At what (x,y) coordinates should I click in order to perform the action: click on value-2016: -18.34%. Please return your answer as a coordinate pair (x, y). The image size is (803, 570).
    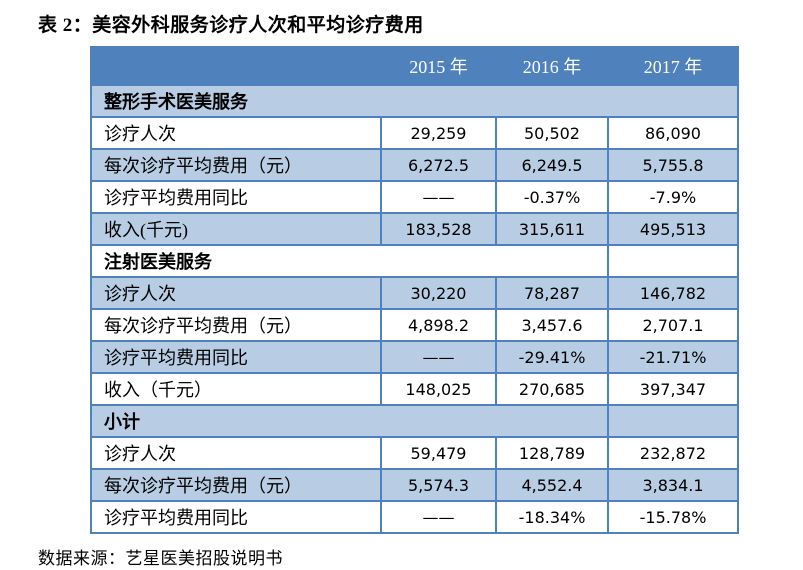
    Looking at the image, I should click on (552, 517).